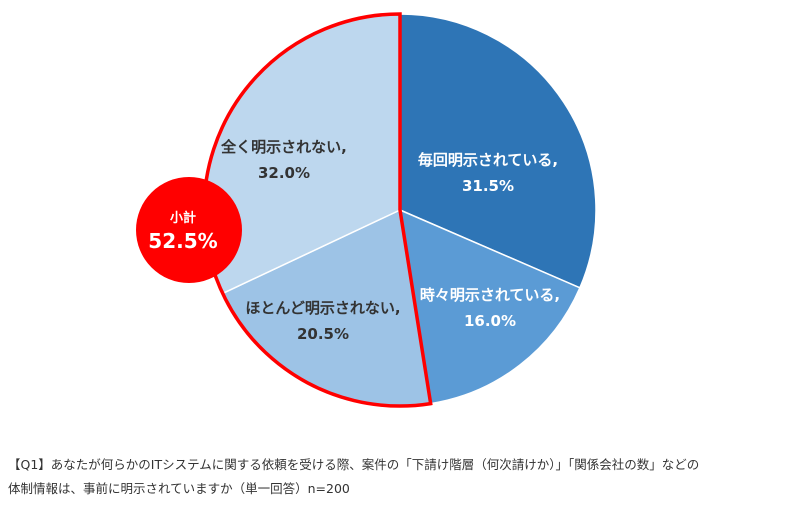  What do you see at coordinates (183, 218) in the screenshot?
I see `subtotal-badge-title: 小計` at bounding box center [183, 218].